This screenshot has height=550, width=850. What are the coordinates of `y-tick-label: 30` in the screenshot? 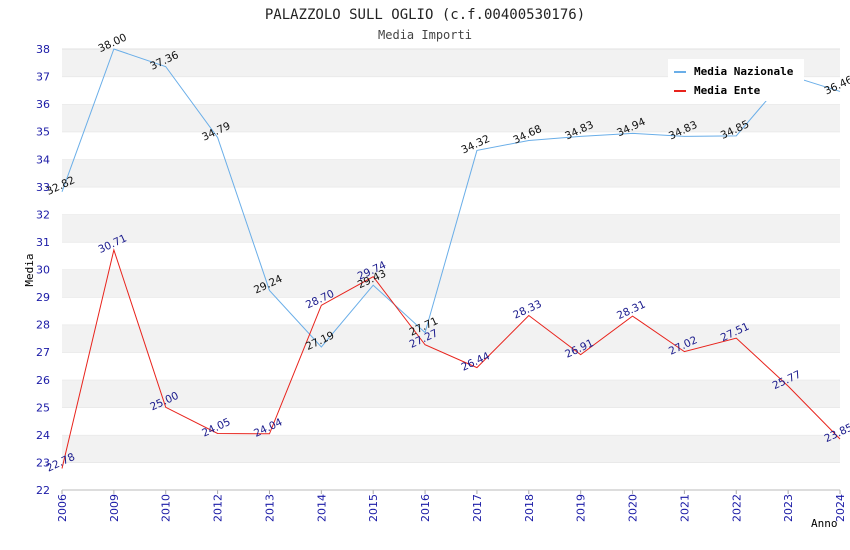 It's located at (43, 270).